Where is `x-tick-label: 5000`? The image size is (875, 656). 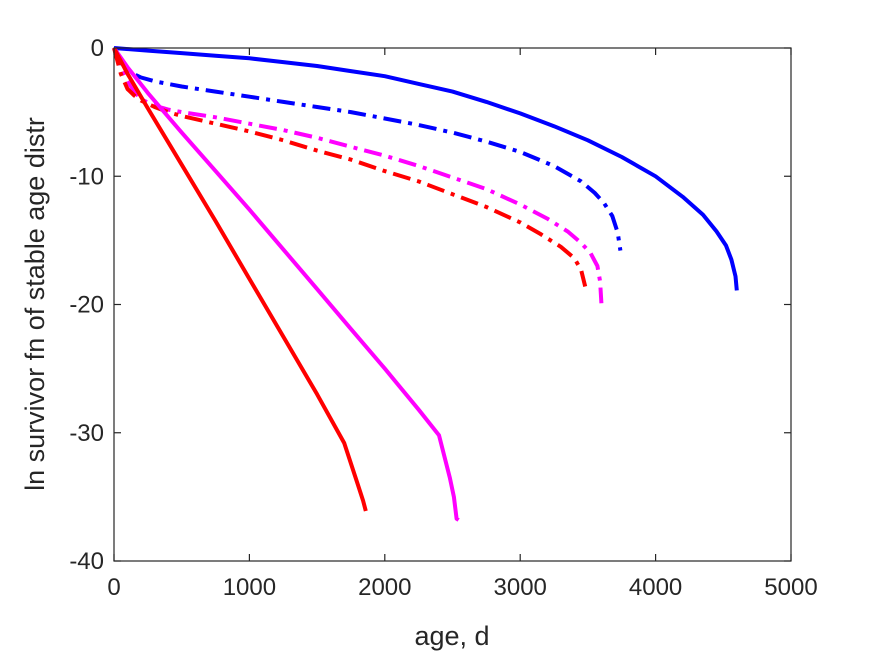
x-tick-label: 5000 is located at coordinates (790, 587).